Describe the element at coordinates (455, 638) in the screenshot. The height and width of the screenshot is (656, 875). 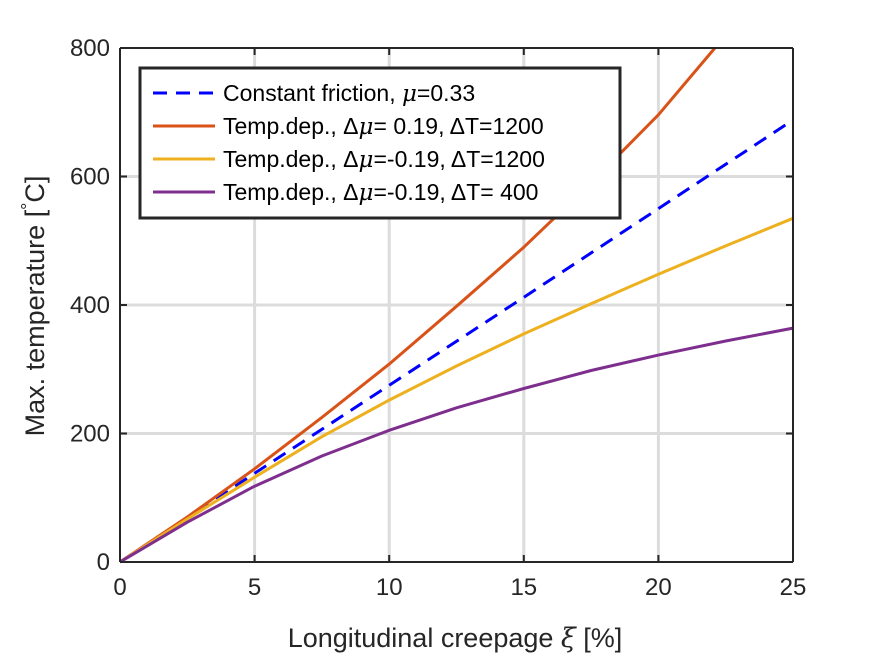
I see `x-axis-label: Longitudinal creepage ξ [%]` at that location.